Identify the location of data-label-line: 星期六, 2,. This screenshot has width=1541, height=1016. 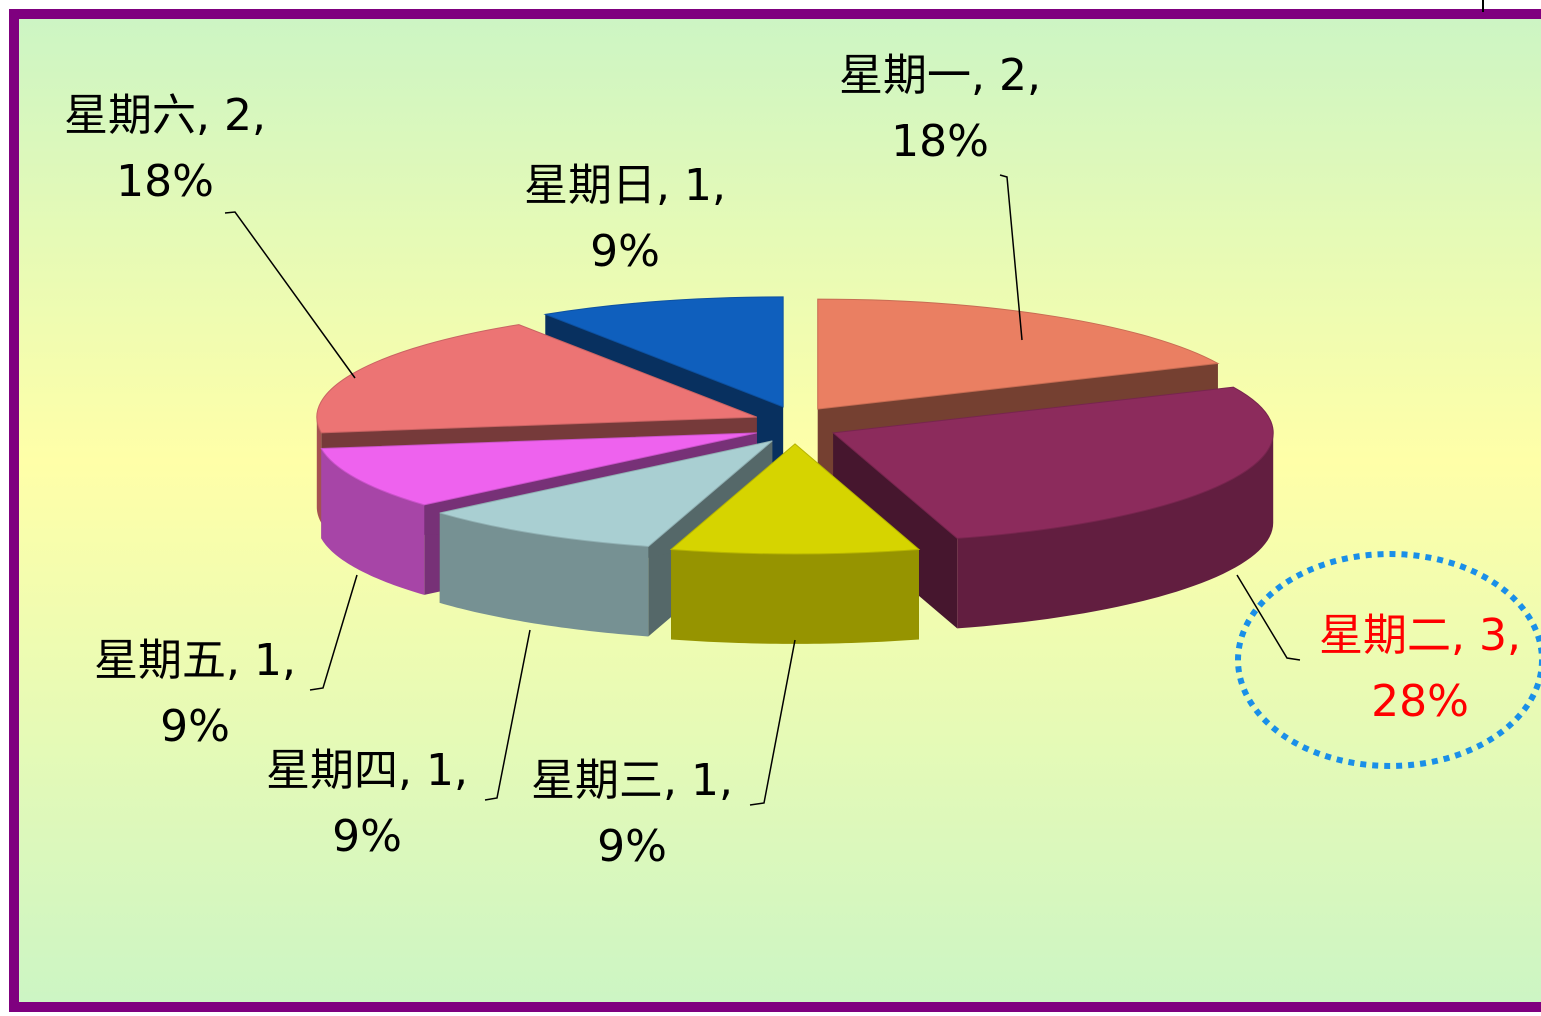
(165, 115).